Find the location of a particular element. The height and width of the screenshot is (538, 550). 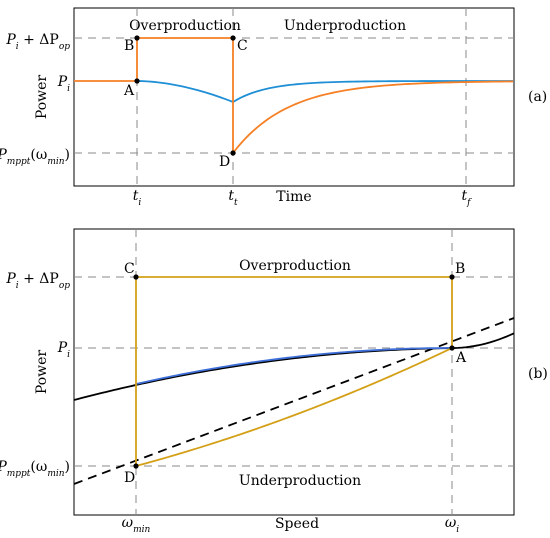

point-b-A is located at coordinates (452, 348).